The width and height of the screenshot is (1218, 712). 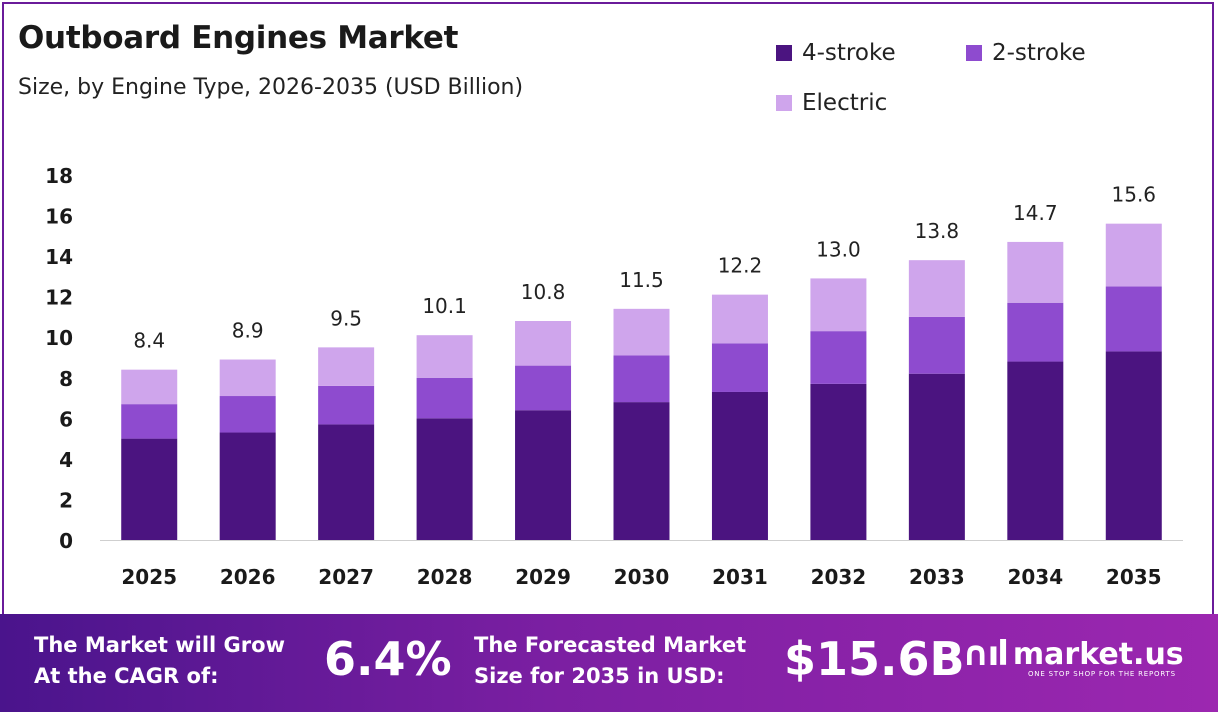 What do you see at coordinates (543, 475) in the screenshot?
I see `bar-segment-4-stroke-2029` at bounding box center [543, 475].